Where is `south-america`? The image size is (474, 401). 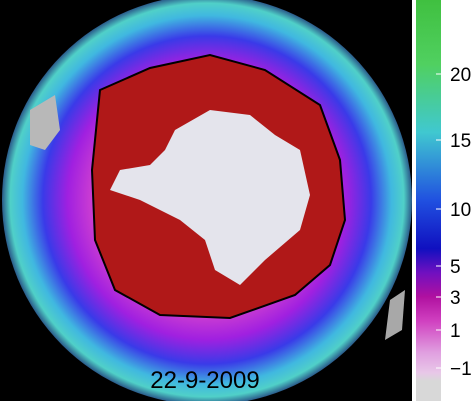 south-america is located at coordinates (45, 122).